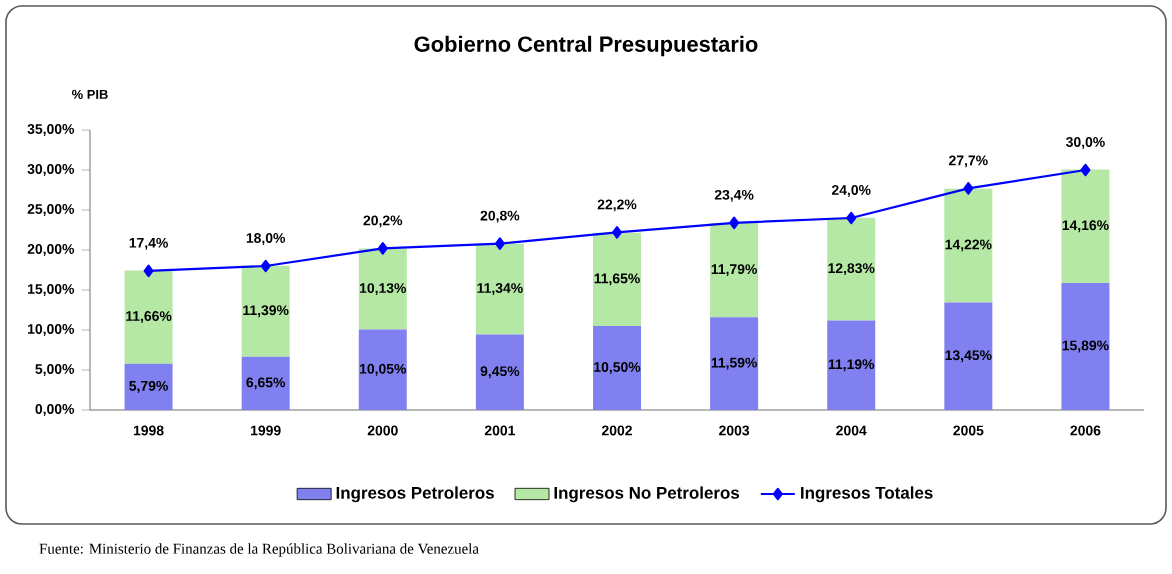  I want to click on legend-label: Ingresos Petroleros, so click(415, 494).